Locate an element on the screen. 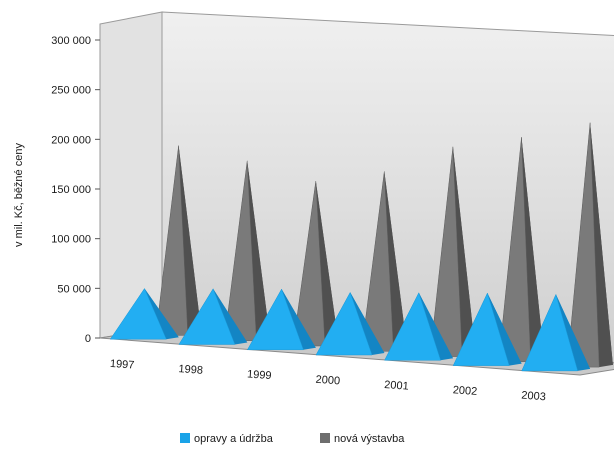  pyramid-opravy-1997 is located at coordinates (144, 313).